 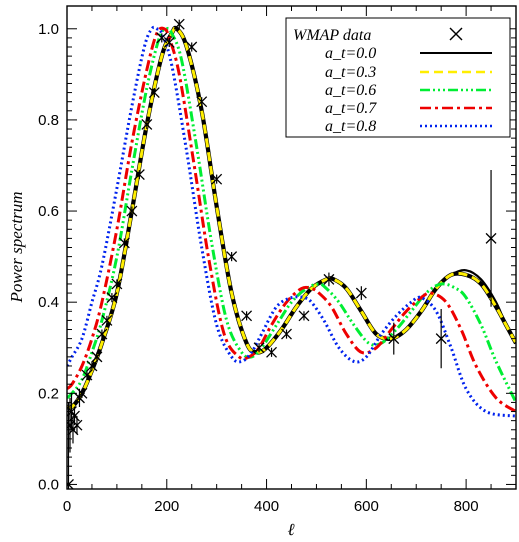 What do you see at coordinates (332, 35) in the screenshot?
I see `legend-label-wmap: WMAP data` at bounding box center [332, 35].